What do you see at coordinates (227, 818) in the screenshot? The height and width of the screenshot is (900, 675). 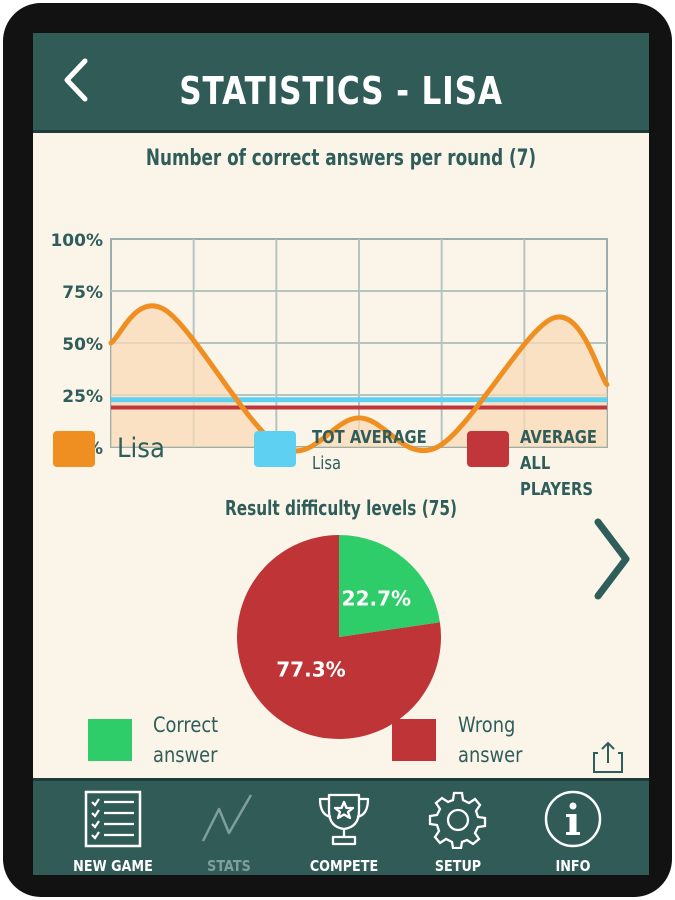 I see `stats-line-icon` at bounding box center [227, 818].